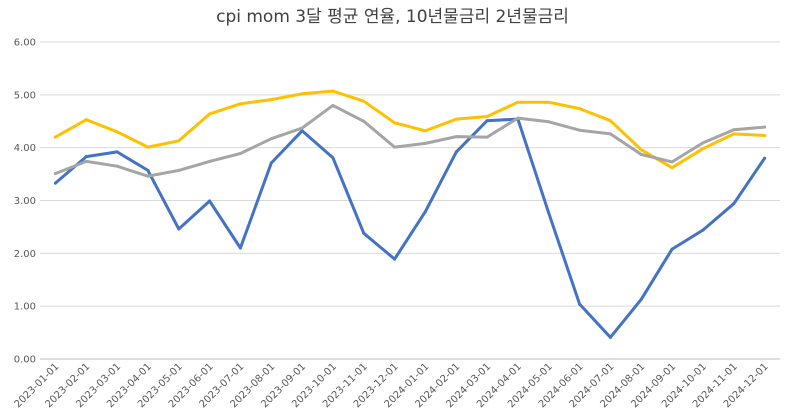 The height and width of the screenshot is (417, 785). I want to click on y-tick-label: 0.00, so click(25, 360).